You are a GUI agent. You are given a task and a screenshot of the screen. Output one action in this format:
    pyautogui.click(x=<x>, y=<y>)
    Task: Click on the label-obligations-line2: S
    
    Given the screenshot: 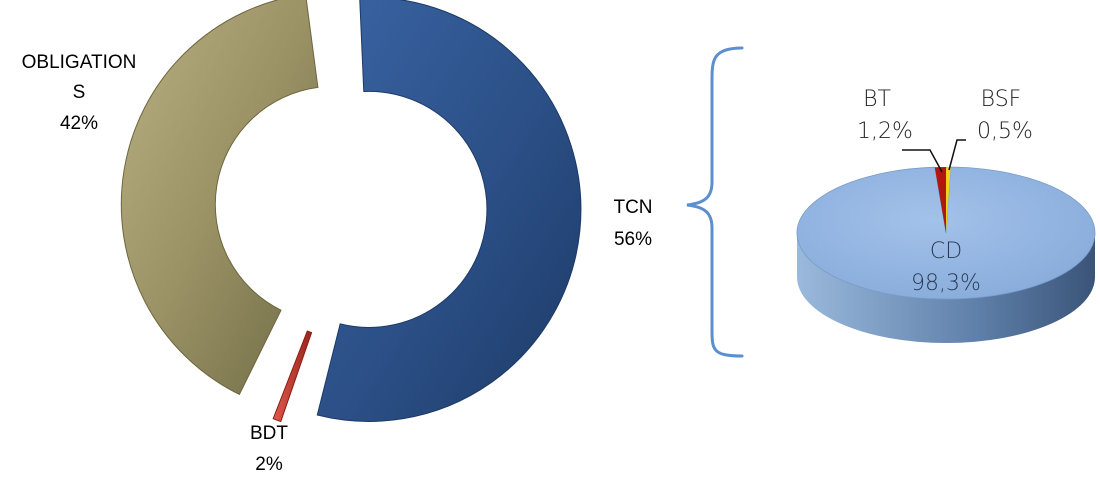 What is the action you would take?
    pyautogui.click(x=79, y=92)
    